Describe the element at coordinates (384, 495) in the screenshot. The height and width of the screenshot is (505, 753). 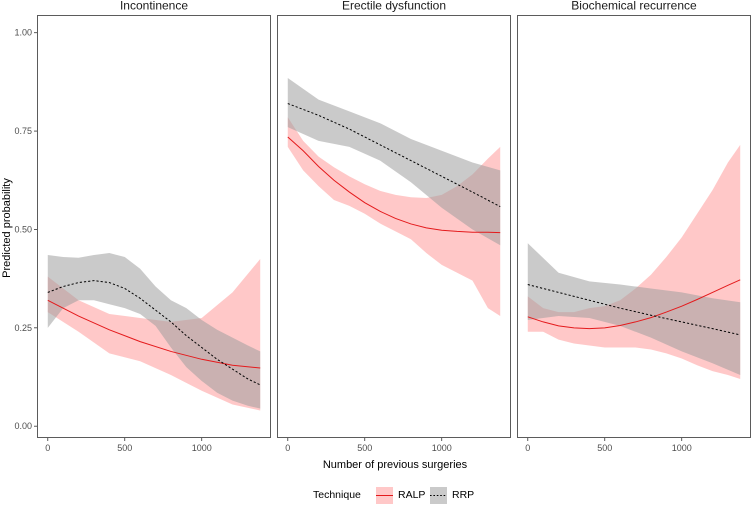
I see `legend-key-ralp` at that location.